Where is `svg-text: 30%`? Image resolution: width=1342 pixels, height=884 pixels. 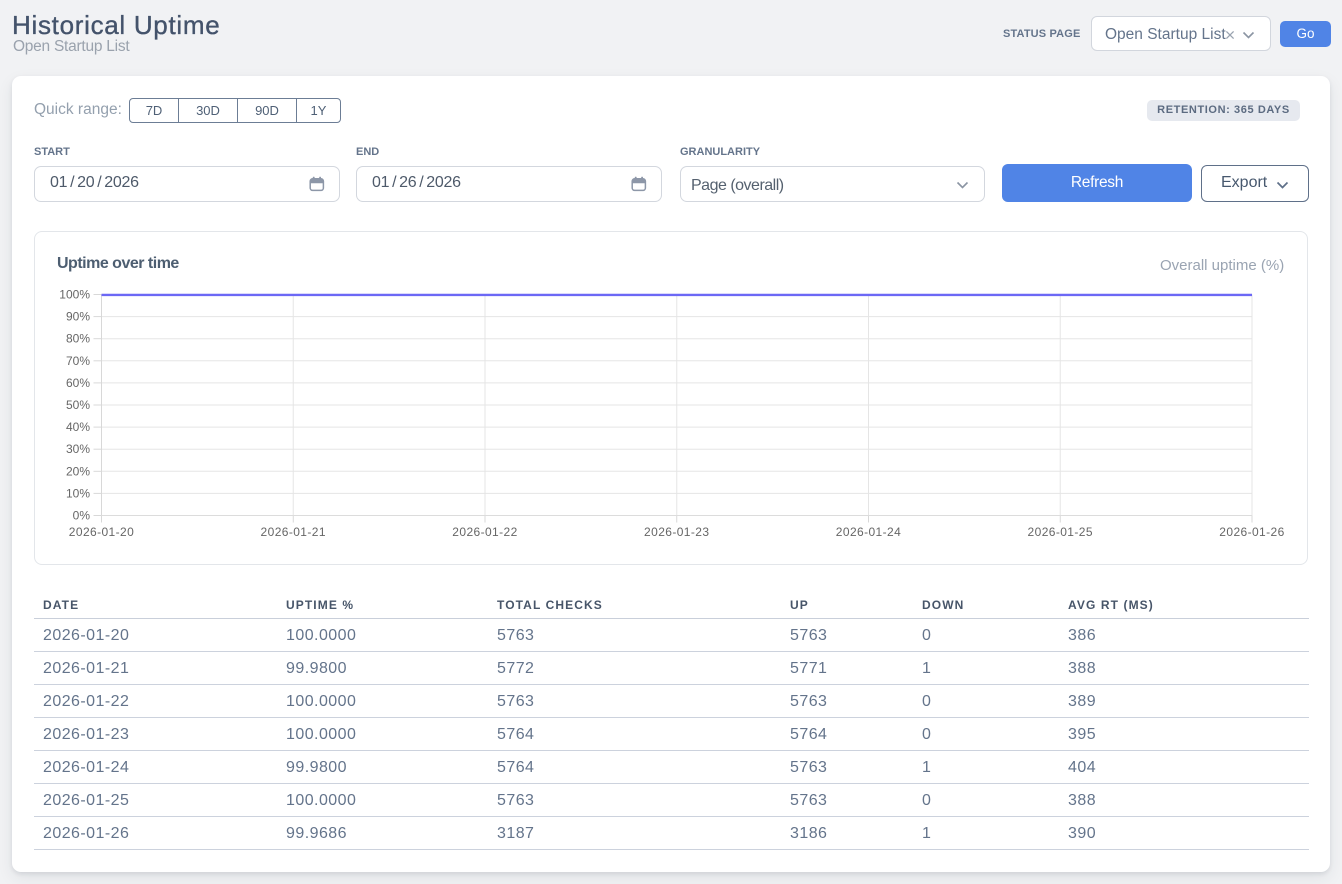 svg-text: 30% is located at coordinates (78, 449).